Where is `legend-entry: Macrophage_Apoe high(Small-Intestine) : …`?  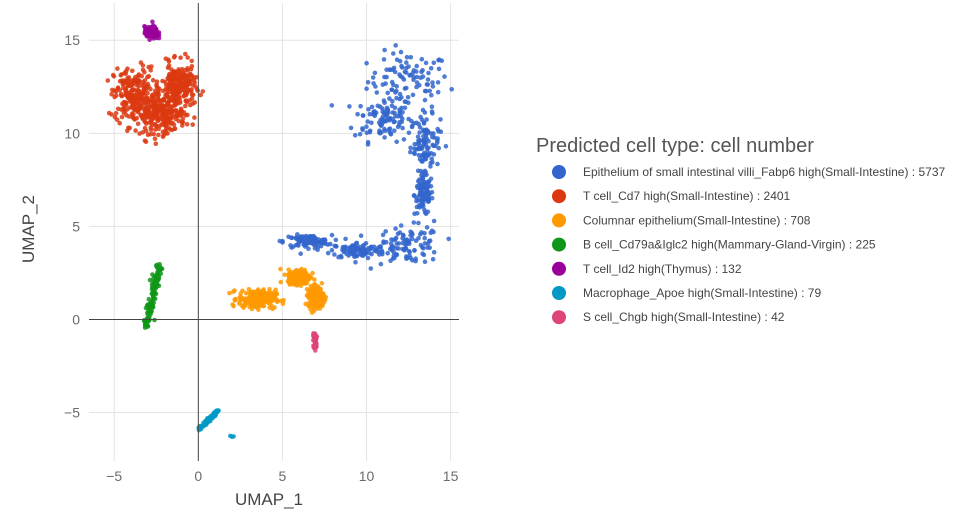
legend-entry: Macrophage_Apoe high(Small-Intestine) : … is located at coordinates (702, 293).